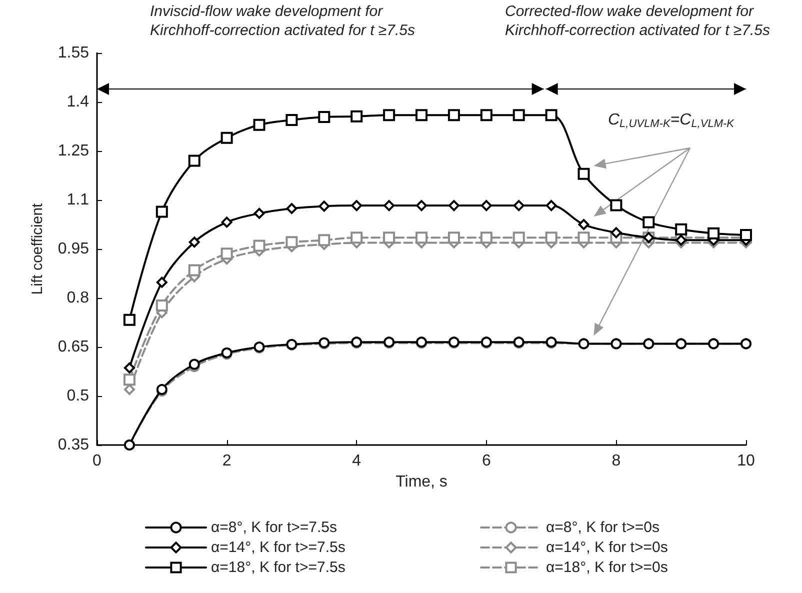  I want to click on legend-label: α=18°, K for t>=7.5s, so click(278, 567).